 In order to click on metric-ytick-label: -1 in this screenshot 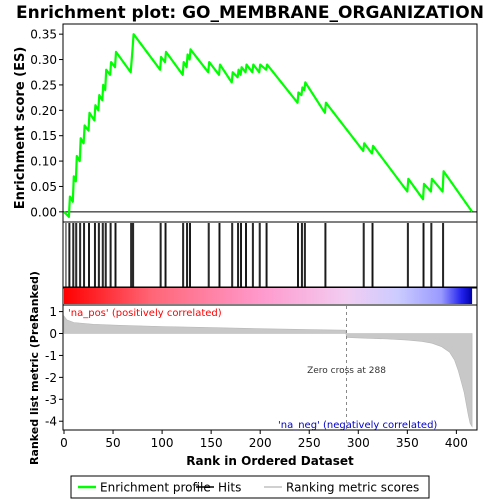, I will do `click(51, 356)`.